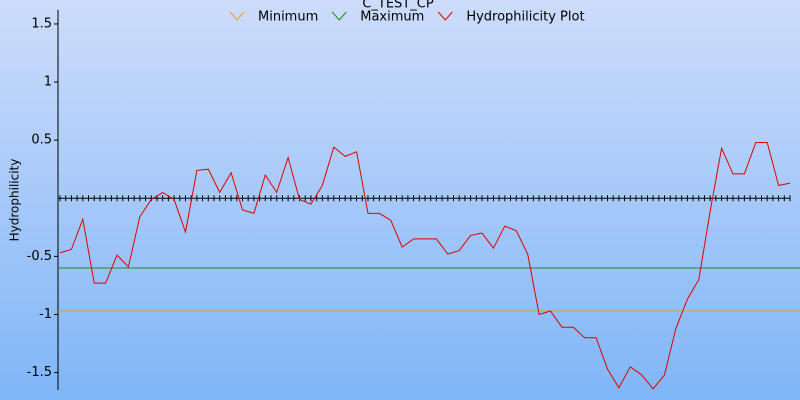 The width and height of the screenshot is (800, 400). What do you see at coordinates (48, 82) in the screenshot?
I see `y-tick-label: 1` at bounding box center [48, 82].